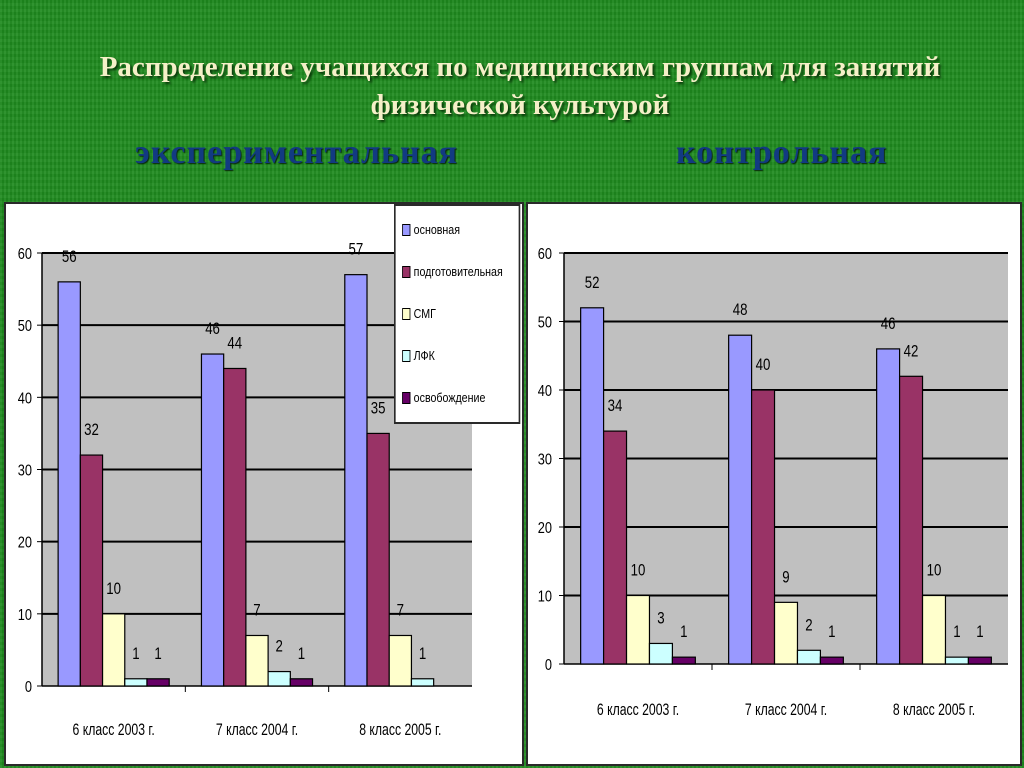 The width and height of the screenshot is (1024, 768). I want to click on data-label: 34, so click(615, 406).